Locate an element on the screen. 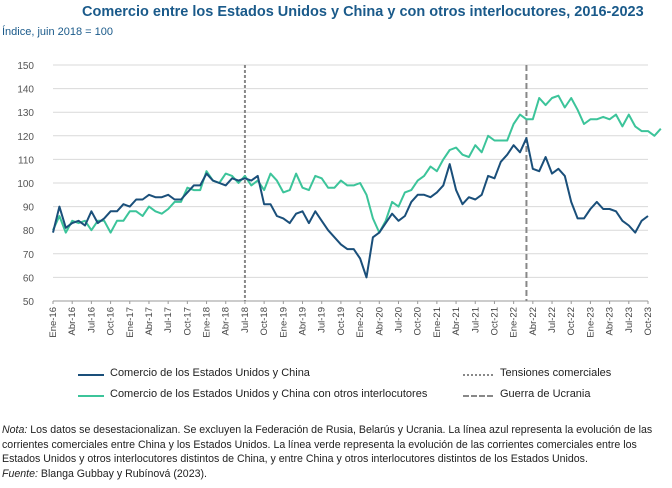 The height and width of the screenshot is (488, 672). legend-label-us-china: Comercio de los Estados Unidos y China is located at coordinates (210, 373).